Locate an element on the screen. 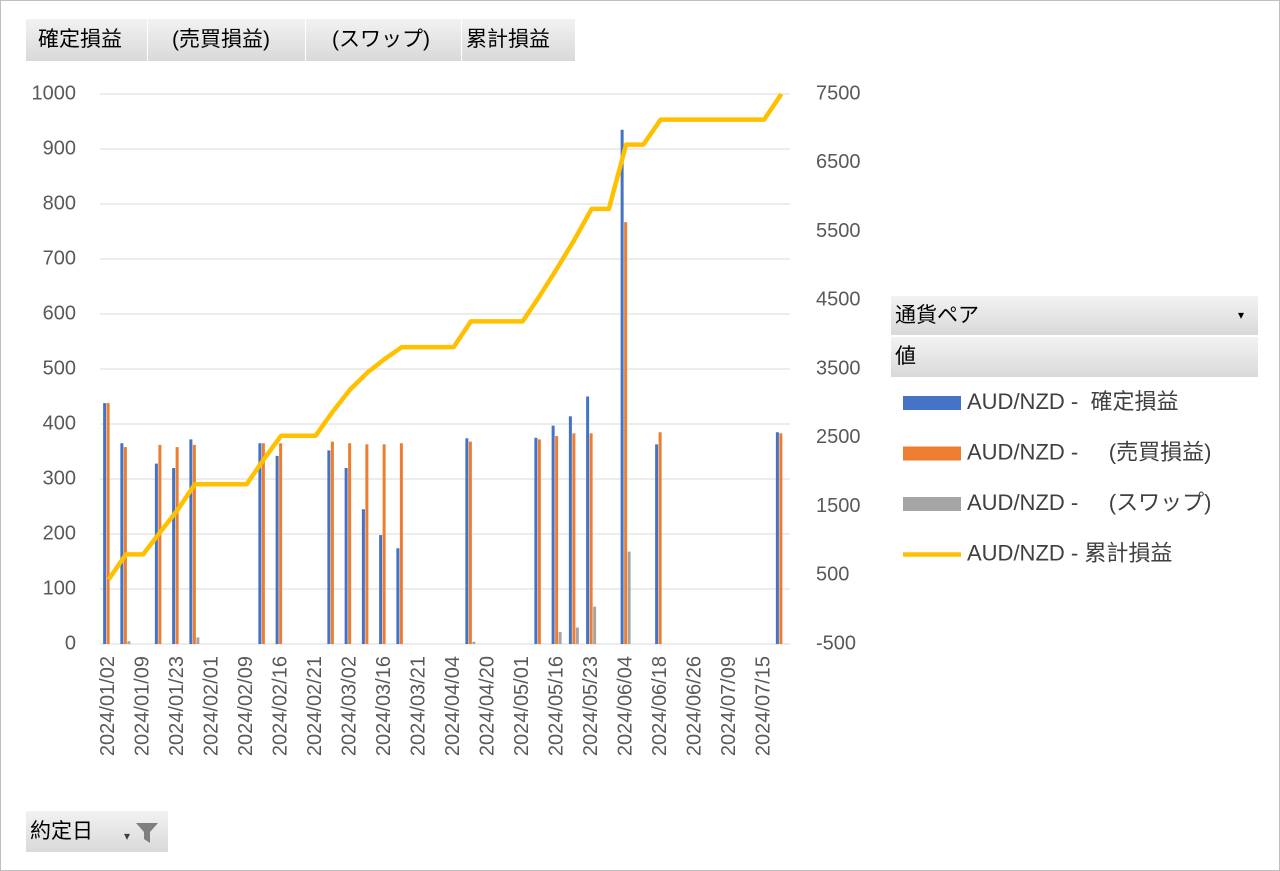 Image resolution: width=1280 pixels, height=871 pixels. x-tick-label: 2024/06/18 is located at coordinates (660, 706).